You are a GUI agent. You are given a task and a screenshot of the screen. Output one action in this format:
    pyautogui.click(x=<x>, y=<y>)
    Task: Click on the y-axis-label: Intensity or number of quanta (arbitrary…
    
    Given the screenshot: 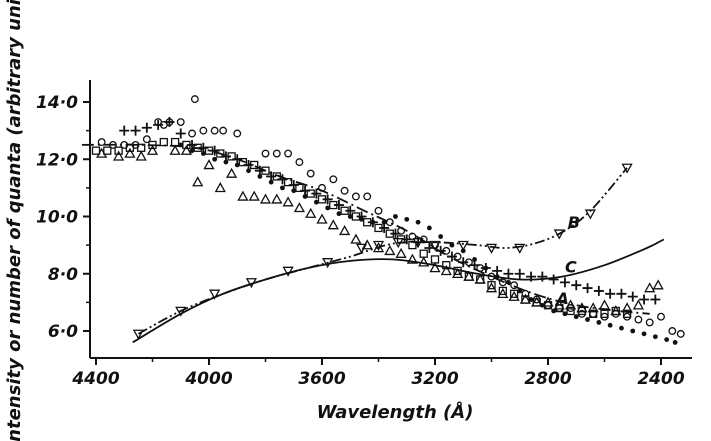 What is the action you would take?
    pyautogui.click(x=14, y=220)
    